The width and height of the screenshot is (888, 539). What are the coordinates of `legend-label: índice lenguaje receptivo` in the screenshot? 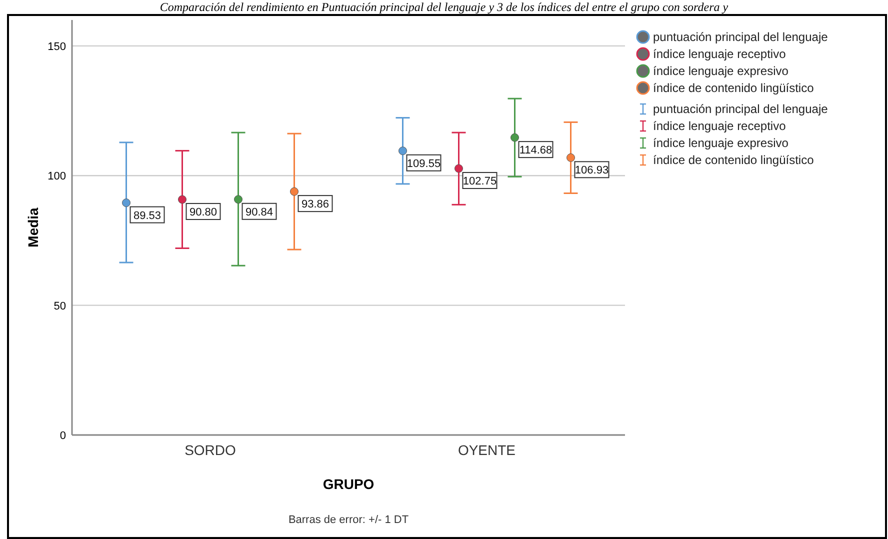 It's located at (719, 126).